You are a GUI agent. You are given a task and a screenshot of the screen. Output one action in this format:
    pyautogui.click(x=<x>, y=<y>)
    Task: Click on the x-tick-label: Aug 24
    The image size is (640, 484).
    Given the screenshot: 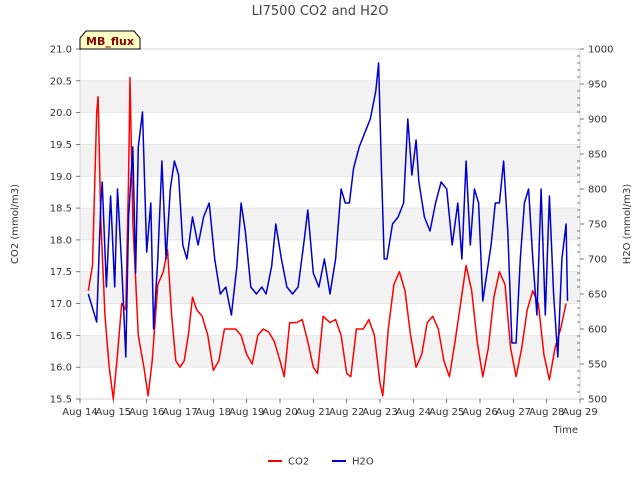 What is the action you would take?
    pyautogui.click(x=413, y=412)
    